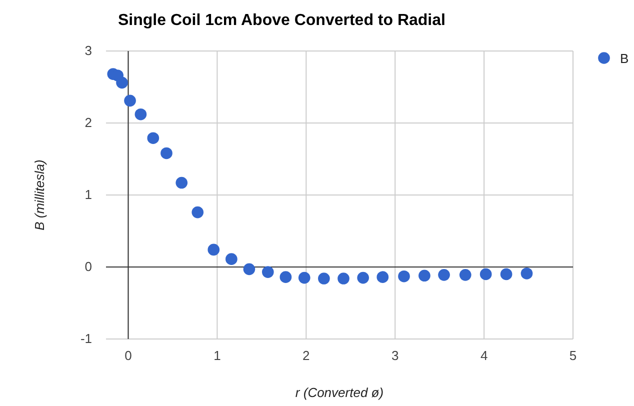  What do you see at coordinates (573, 356) in the screenshot?
I see `x-tick-label: 5` at bounding box center [573, 356].